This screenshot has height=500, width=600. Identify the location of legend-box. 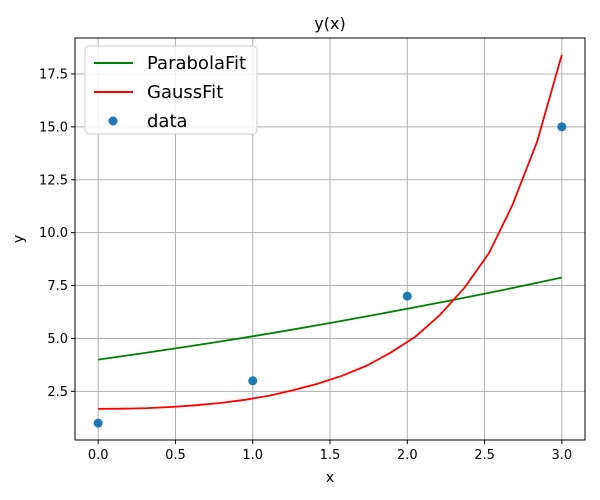
(171, 90).